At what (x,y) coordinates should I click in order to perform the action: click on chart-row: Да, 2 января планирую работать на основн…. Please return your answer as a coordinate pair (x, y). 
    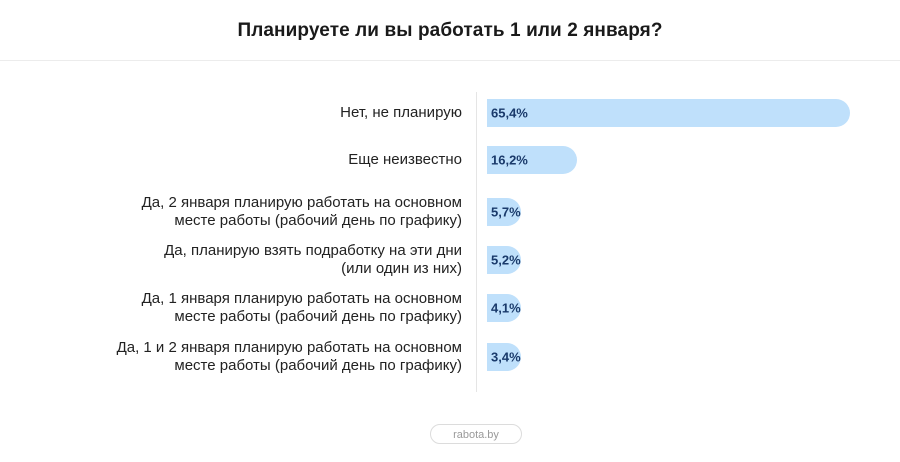
    Looking at the image, I should click on (450, 211).